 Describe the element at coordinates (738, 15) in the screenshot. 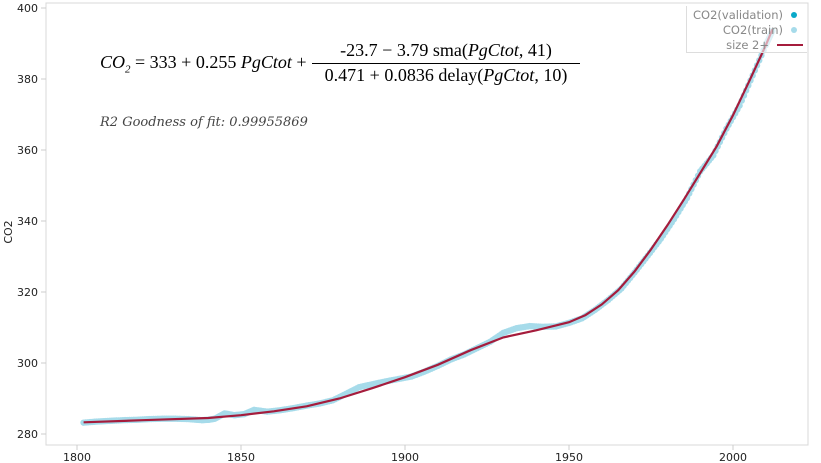

I see `legend-label: CO2(validation)` at that location.